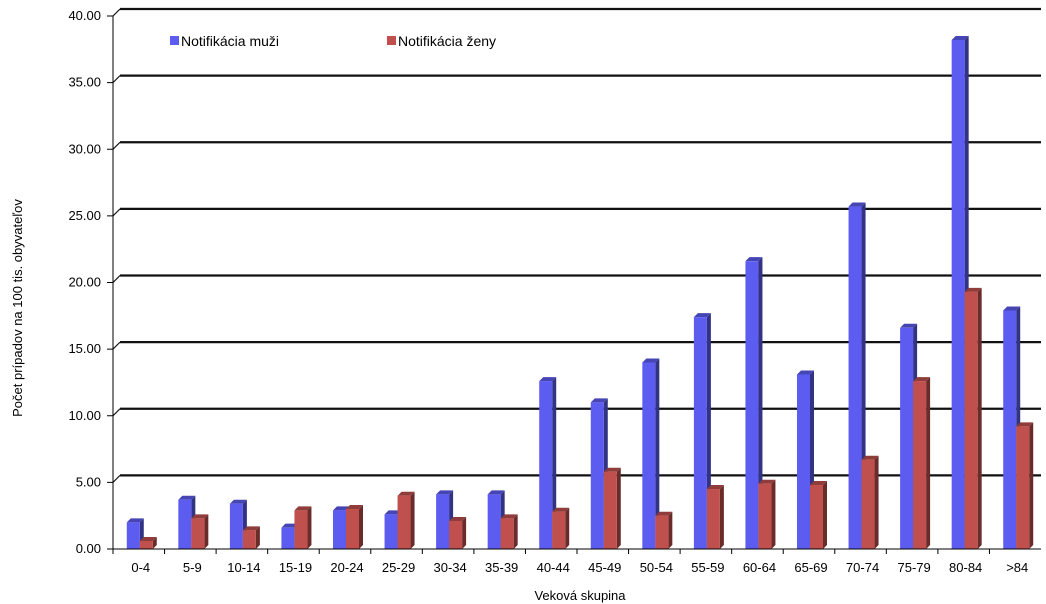  What do you see at coordinates (913, 567) in the screenshot?
I see `x-tick-label: 75-79` at bounding box center [913, 567].